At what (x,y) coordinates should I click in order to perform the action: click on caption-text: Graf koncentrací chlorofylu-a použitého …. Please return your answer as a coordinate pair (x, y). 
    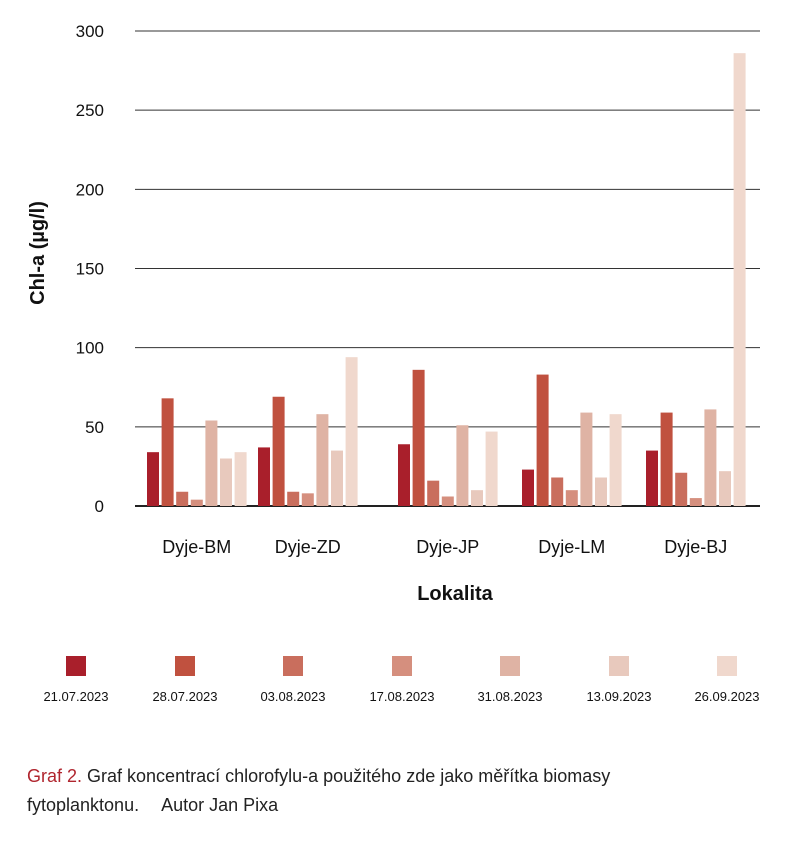
    Looking at the image, I should click on (319, 790).